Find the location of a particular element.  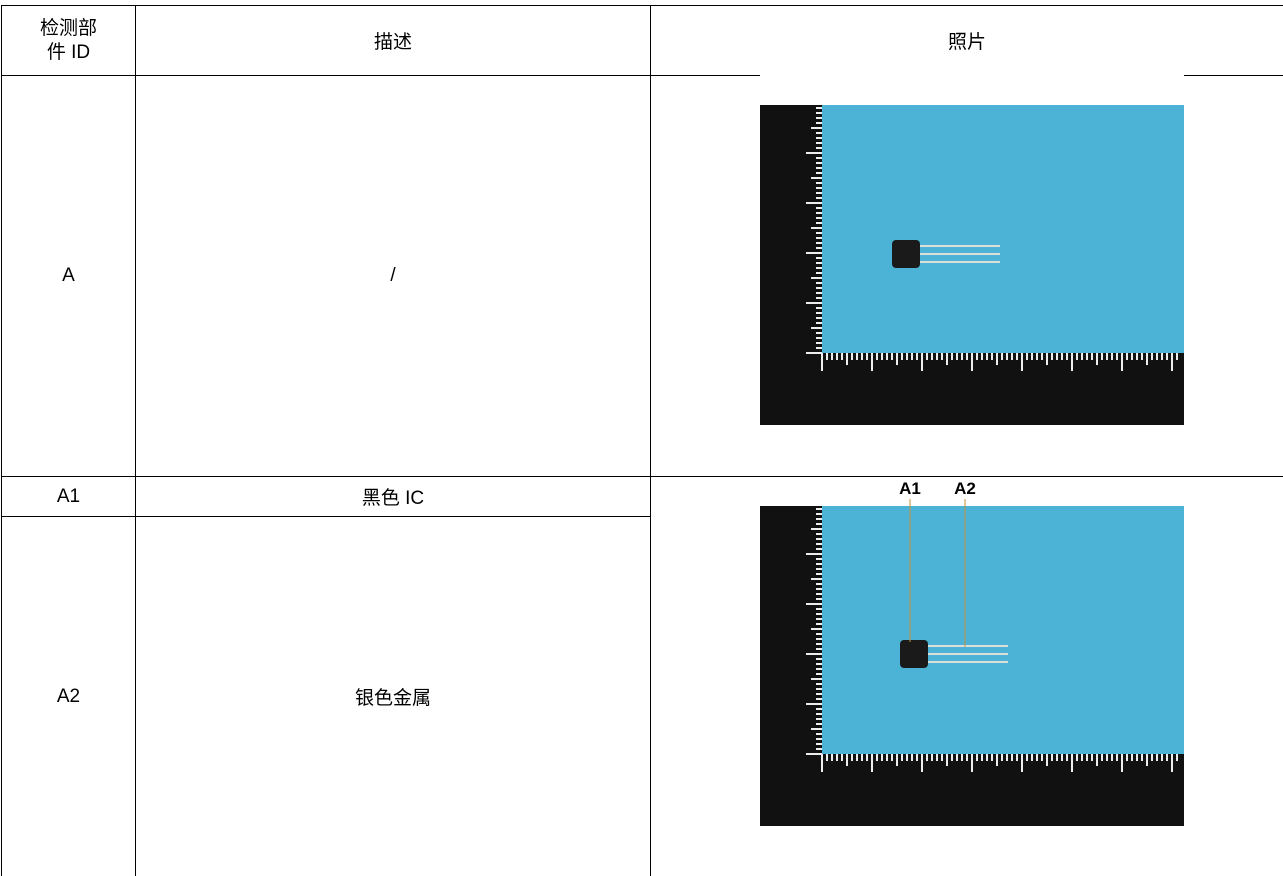

description-cell: 银色金属 is located at coordinates (392, 698).